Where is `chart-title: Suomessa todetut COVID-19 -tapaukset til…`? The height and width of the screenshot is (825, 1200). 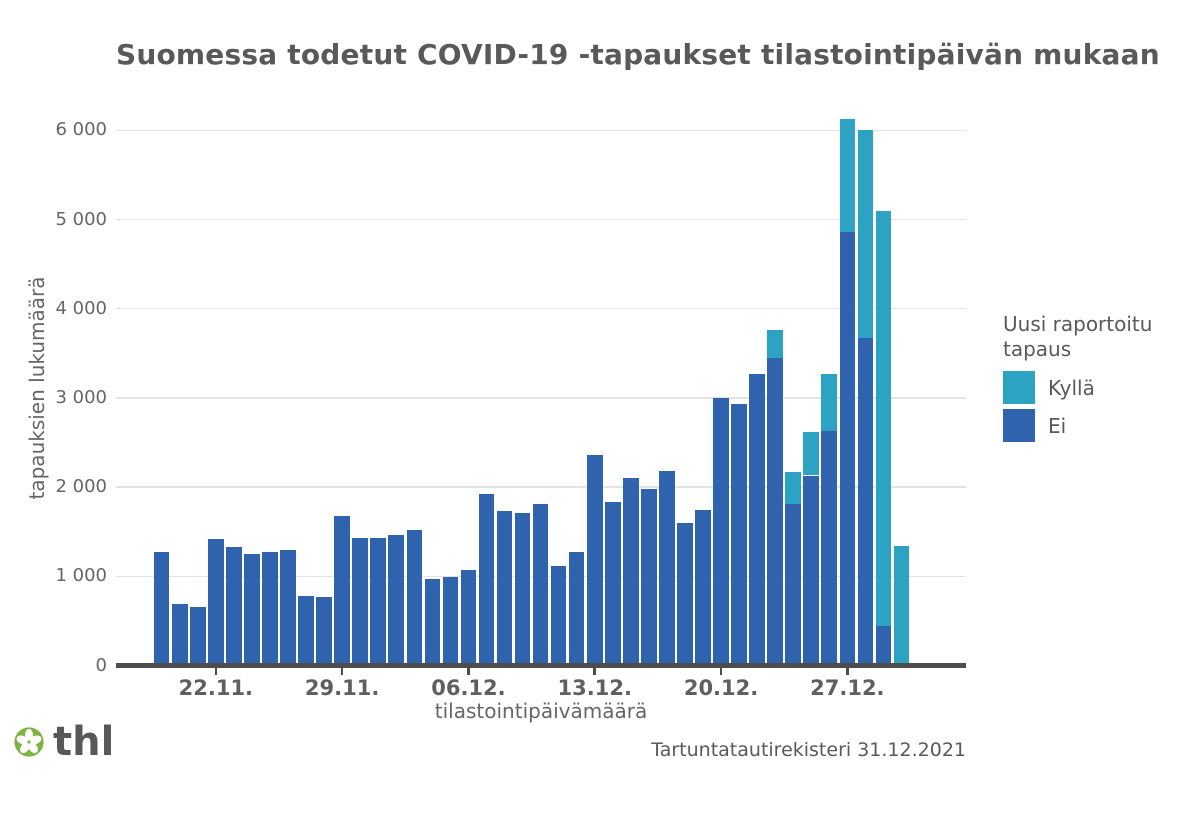 chart-title: Suomessa todetut COVID-19 -tapaukset til… is located at coordinates (638, 54).